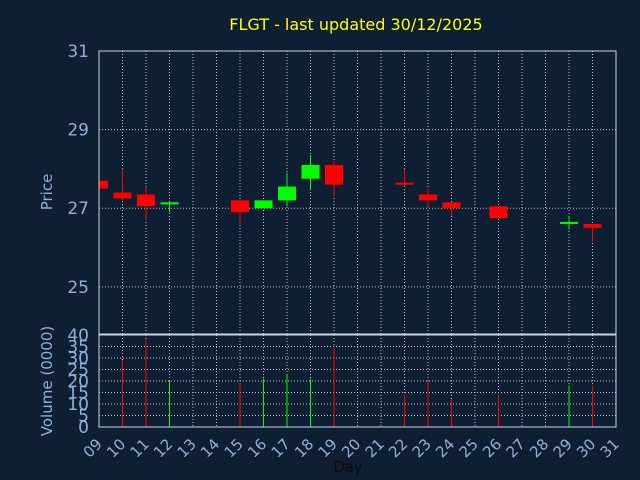 The width and height of the screenshot is (640, 480). What do you see at coordinates (78, 405) in the screenshot?
I see `volume-tick-label: 10` at bounding box center [78, 405].